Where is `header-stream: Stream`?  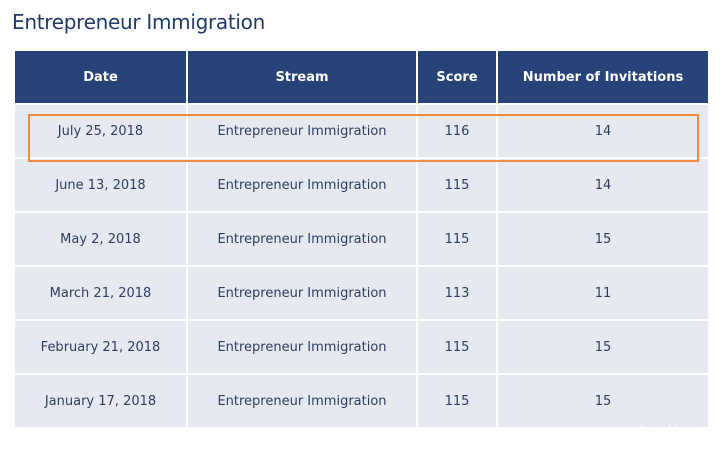
header-stream: Stream is located at coordinates (302, 78).